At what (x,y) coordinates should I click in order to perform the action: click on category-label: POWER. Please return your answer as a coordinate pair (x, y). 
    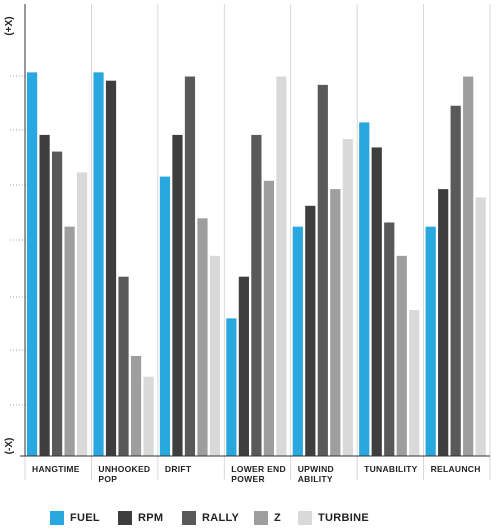
    Looking at the image, I should click on (248, 479).